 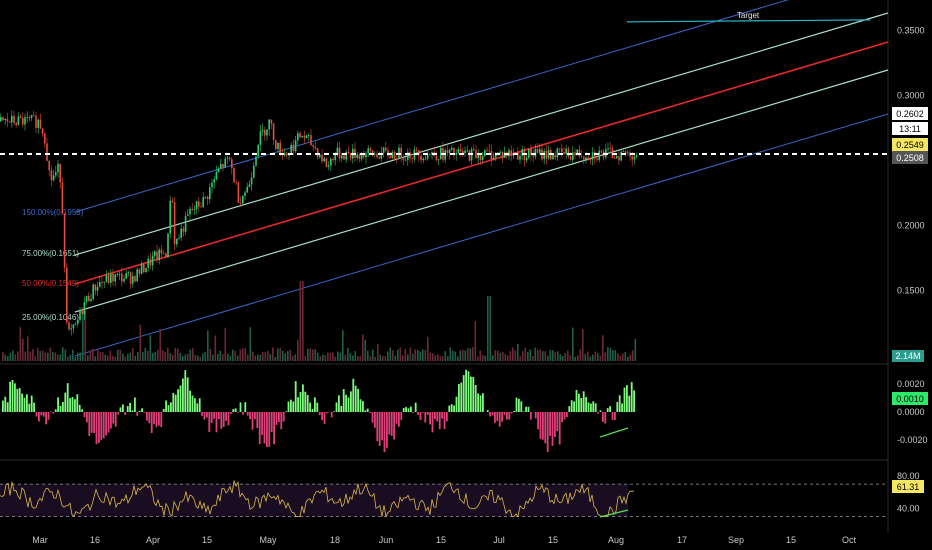 I want to click on macd-axis-tick: 0.0000, so click(x=911, y=412).